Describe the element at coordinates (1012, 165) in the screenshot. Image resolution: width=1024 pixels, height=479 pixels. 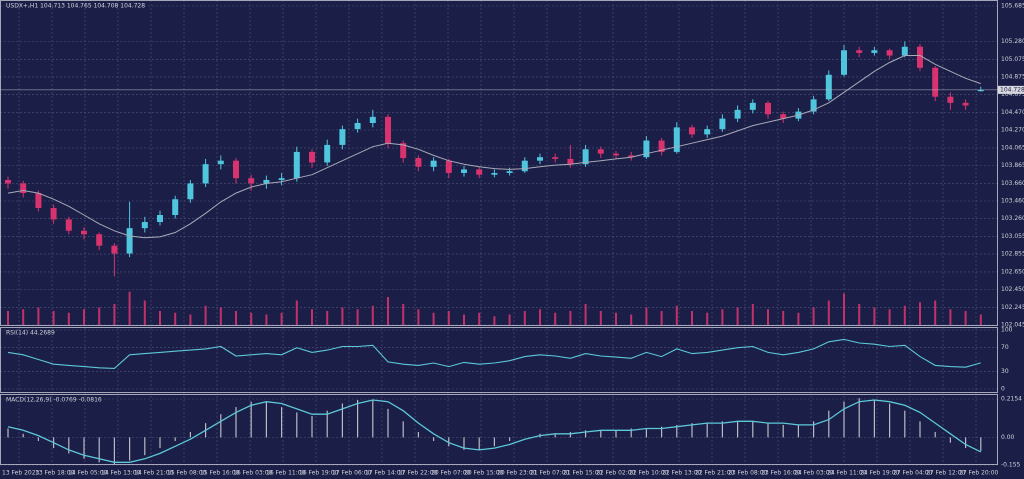
I see `y-tick-label: 103.865` at that location.